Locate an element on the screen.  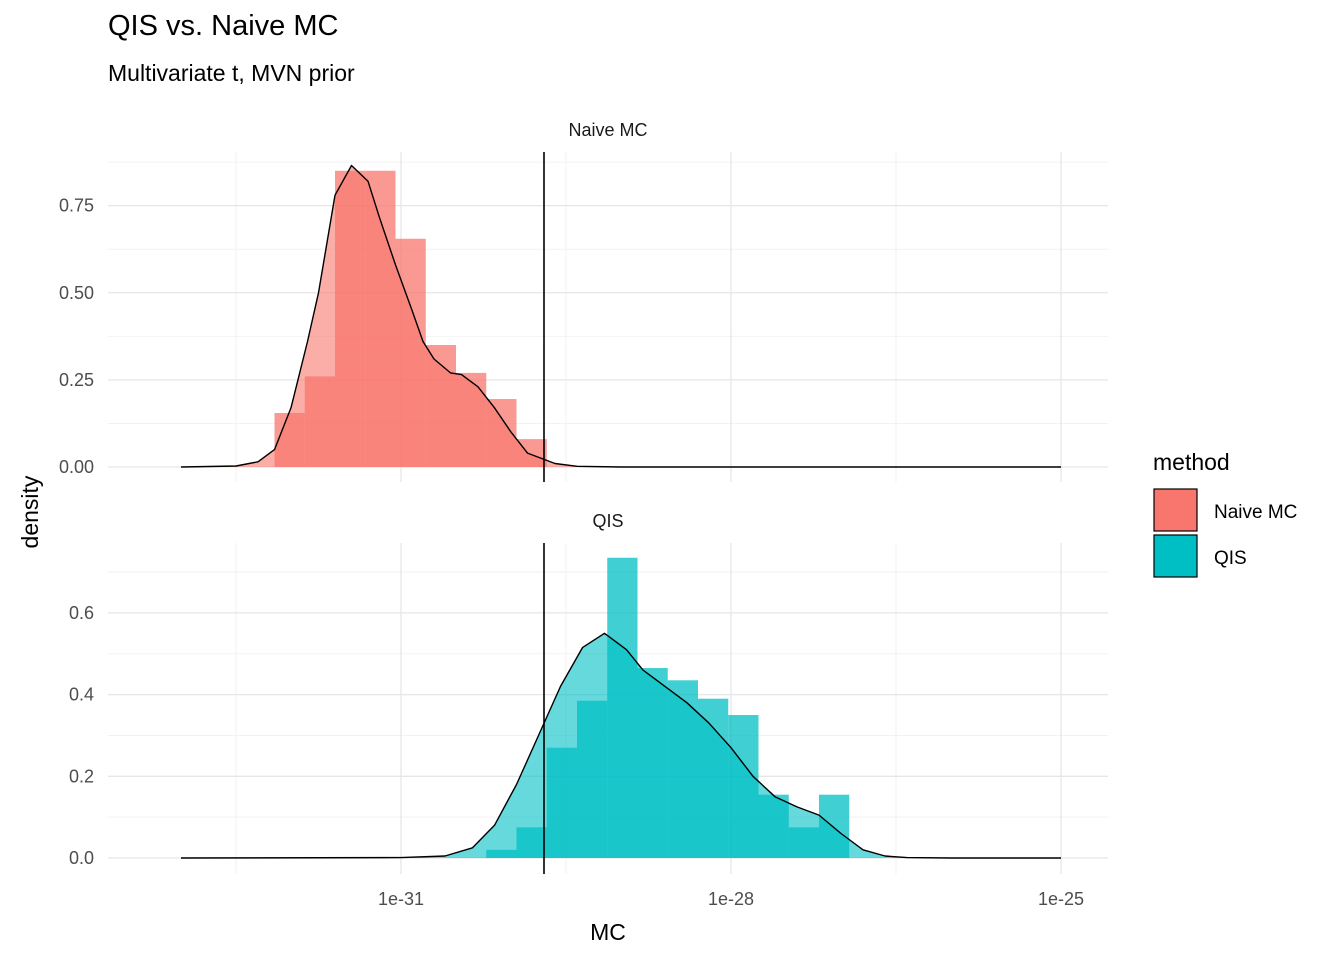
y-tick-label: 0.75 is located at coordinates (76, 206).